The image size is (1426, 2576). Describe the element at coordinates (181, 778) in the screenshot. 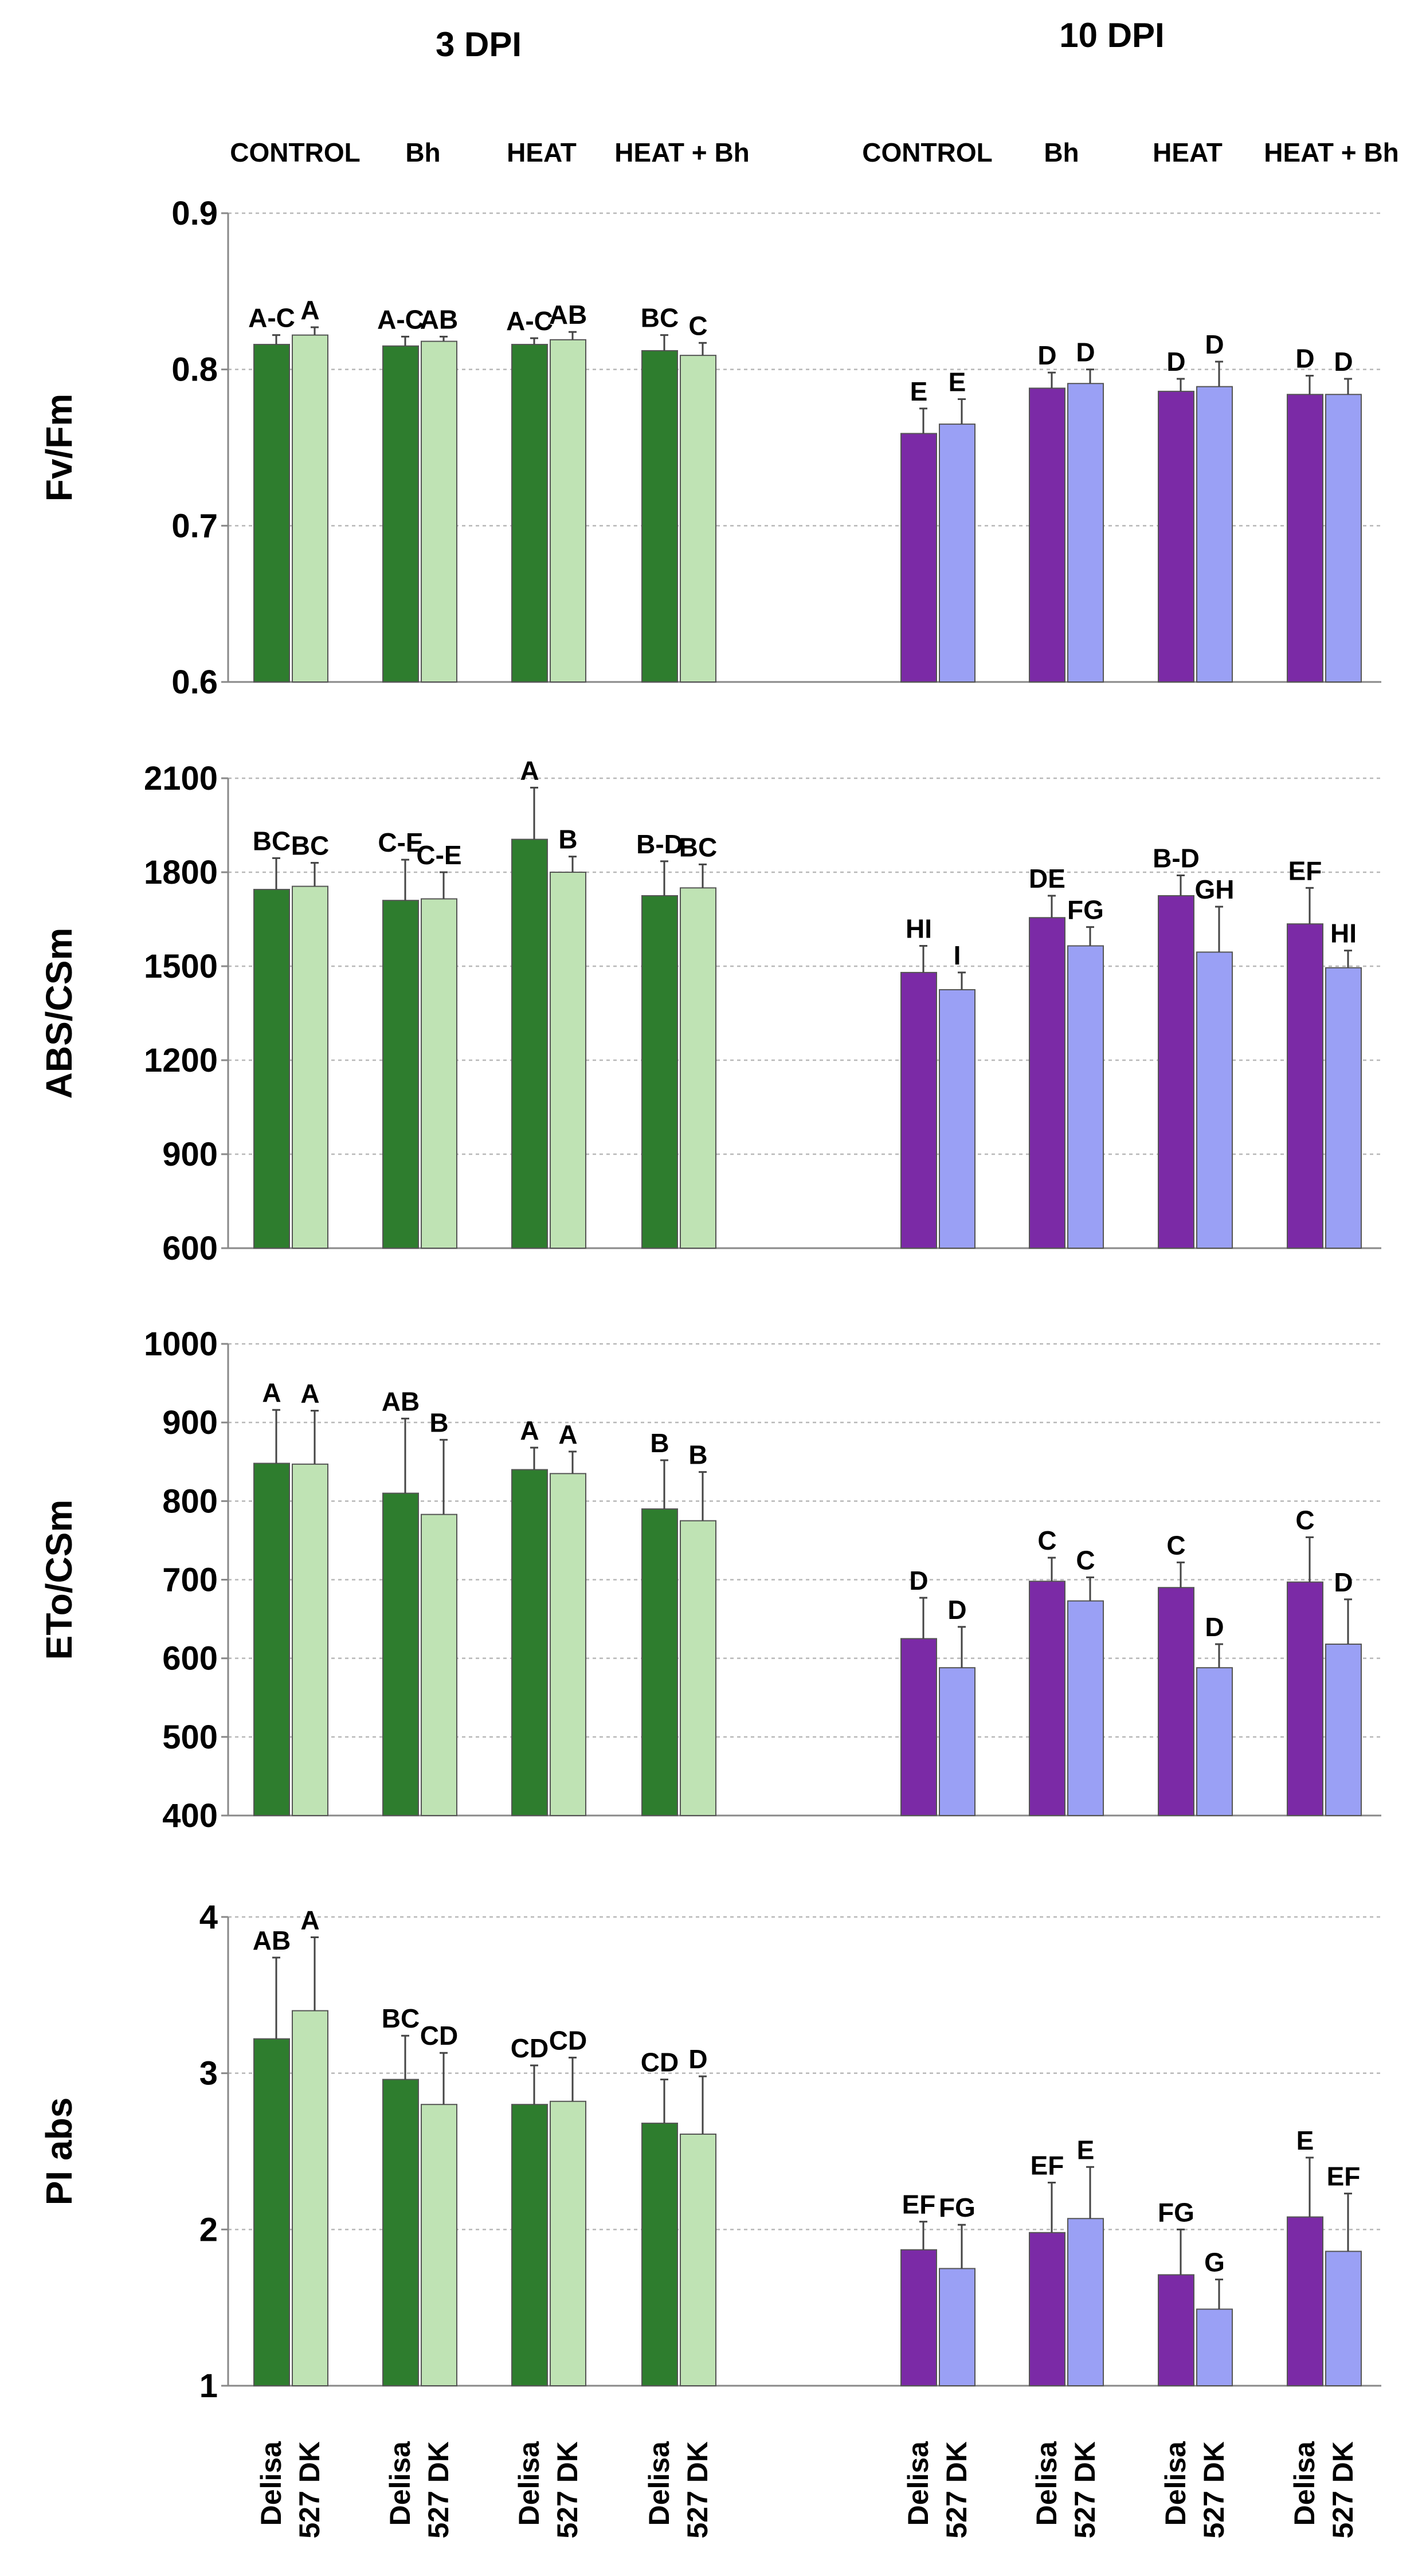

I see `y-tick-label: 2100` at that location.